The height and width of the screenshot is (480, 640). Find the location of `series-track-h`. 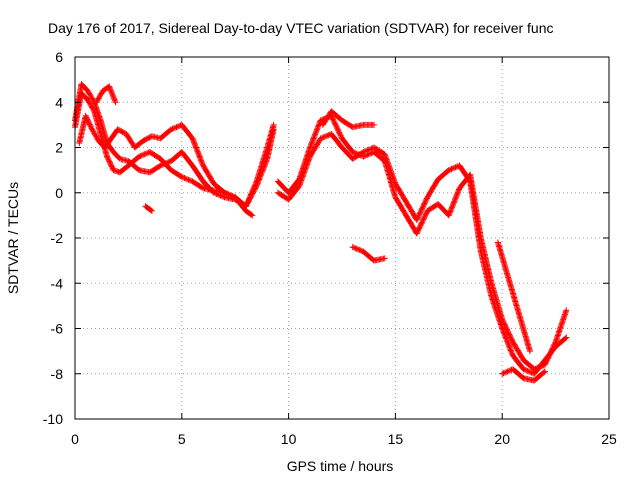

series-track-h is located at coordinates (348, 119).